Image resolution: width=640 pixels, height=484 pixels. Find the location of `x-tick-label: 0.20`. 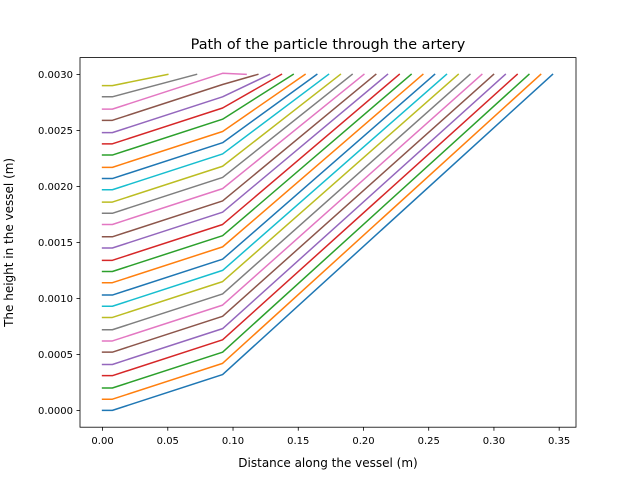

x-tick-label: 0.20 is located at coordinates (363, 441).